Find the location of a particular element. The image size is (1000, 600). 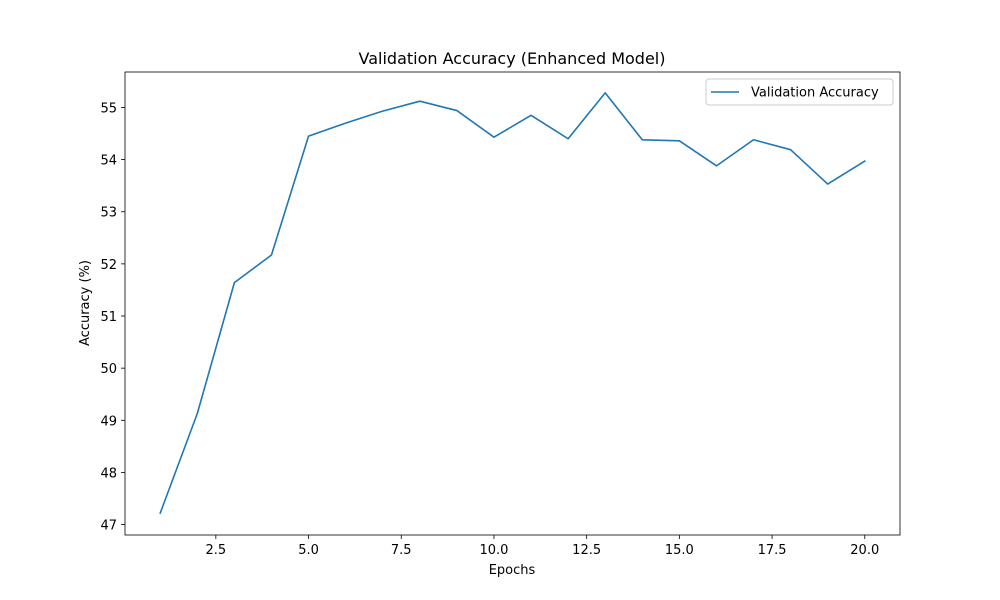

y-axis-label: Accuracy (%) is located at coordinates (85, 303).